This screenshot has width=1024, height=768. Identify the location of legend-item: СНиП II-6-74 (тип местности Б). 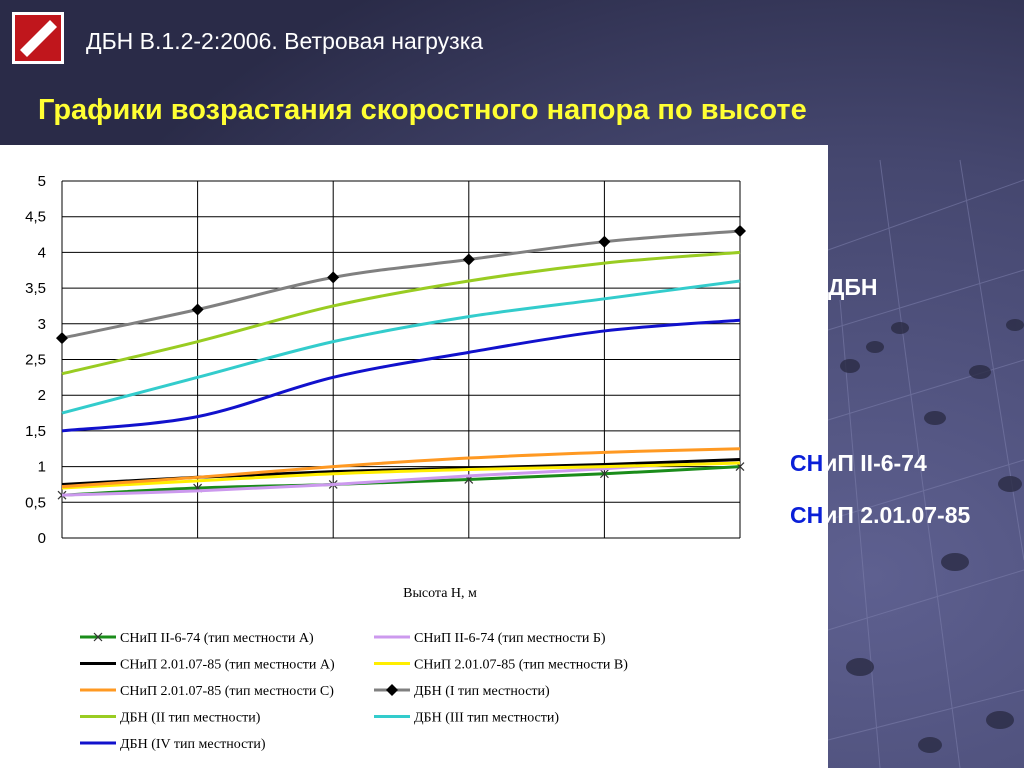
(490, 638).